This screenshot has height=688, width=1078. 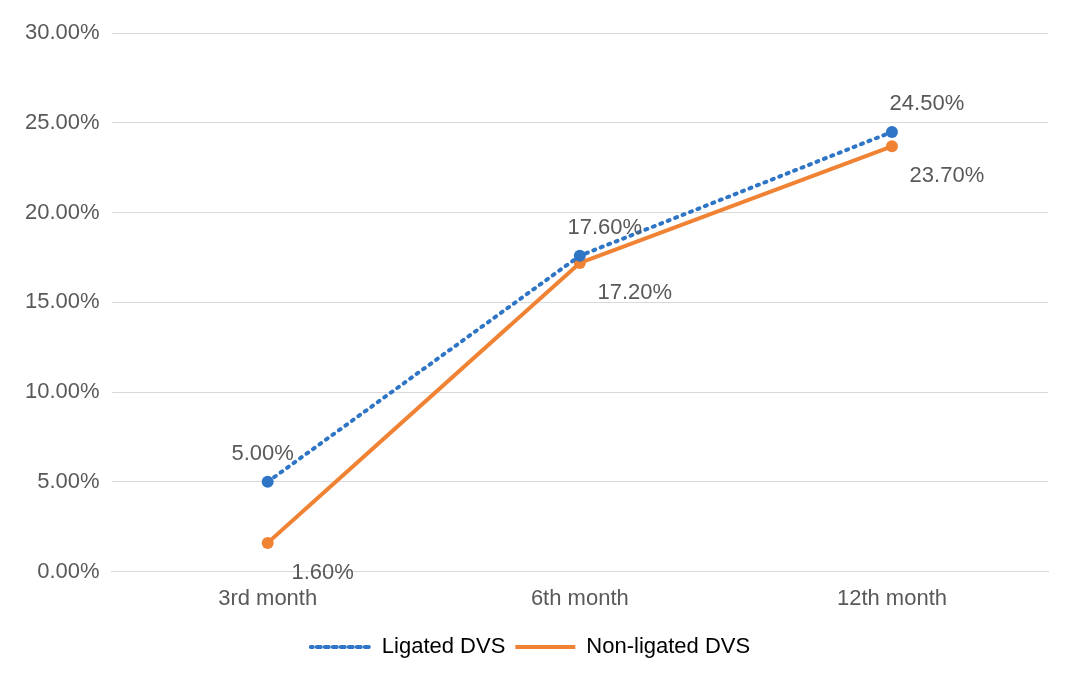 What do you see at coordinates (62, 301) in the screenshot?
I see `y-tick-label: 15.00%` at bounding box center [62, 301].